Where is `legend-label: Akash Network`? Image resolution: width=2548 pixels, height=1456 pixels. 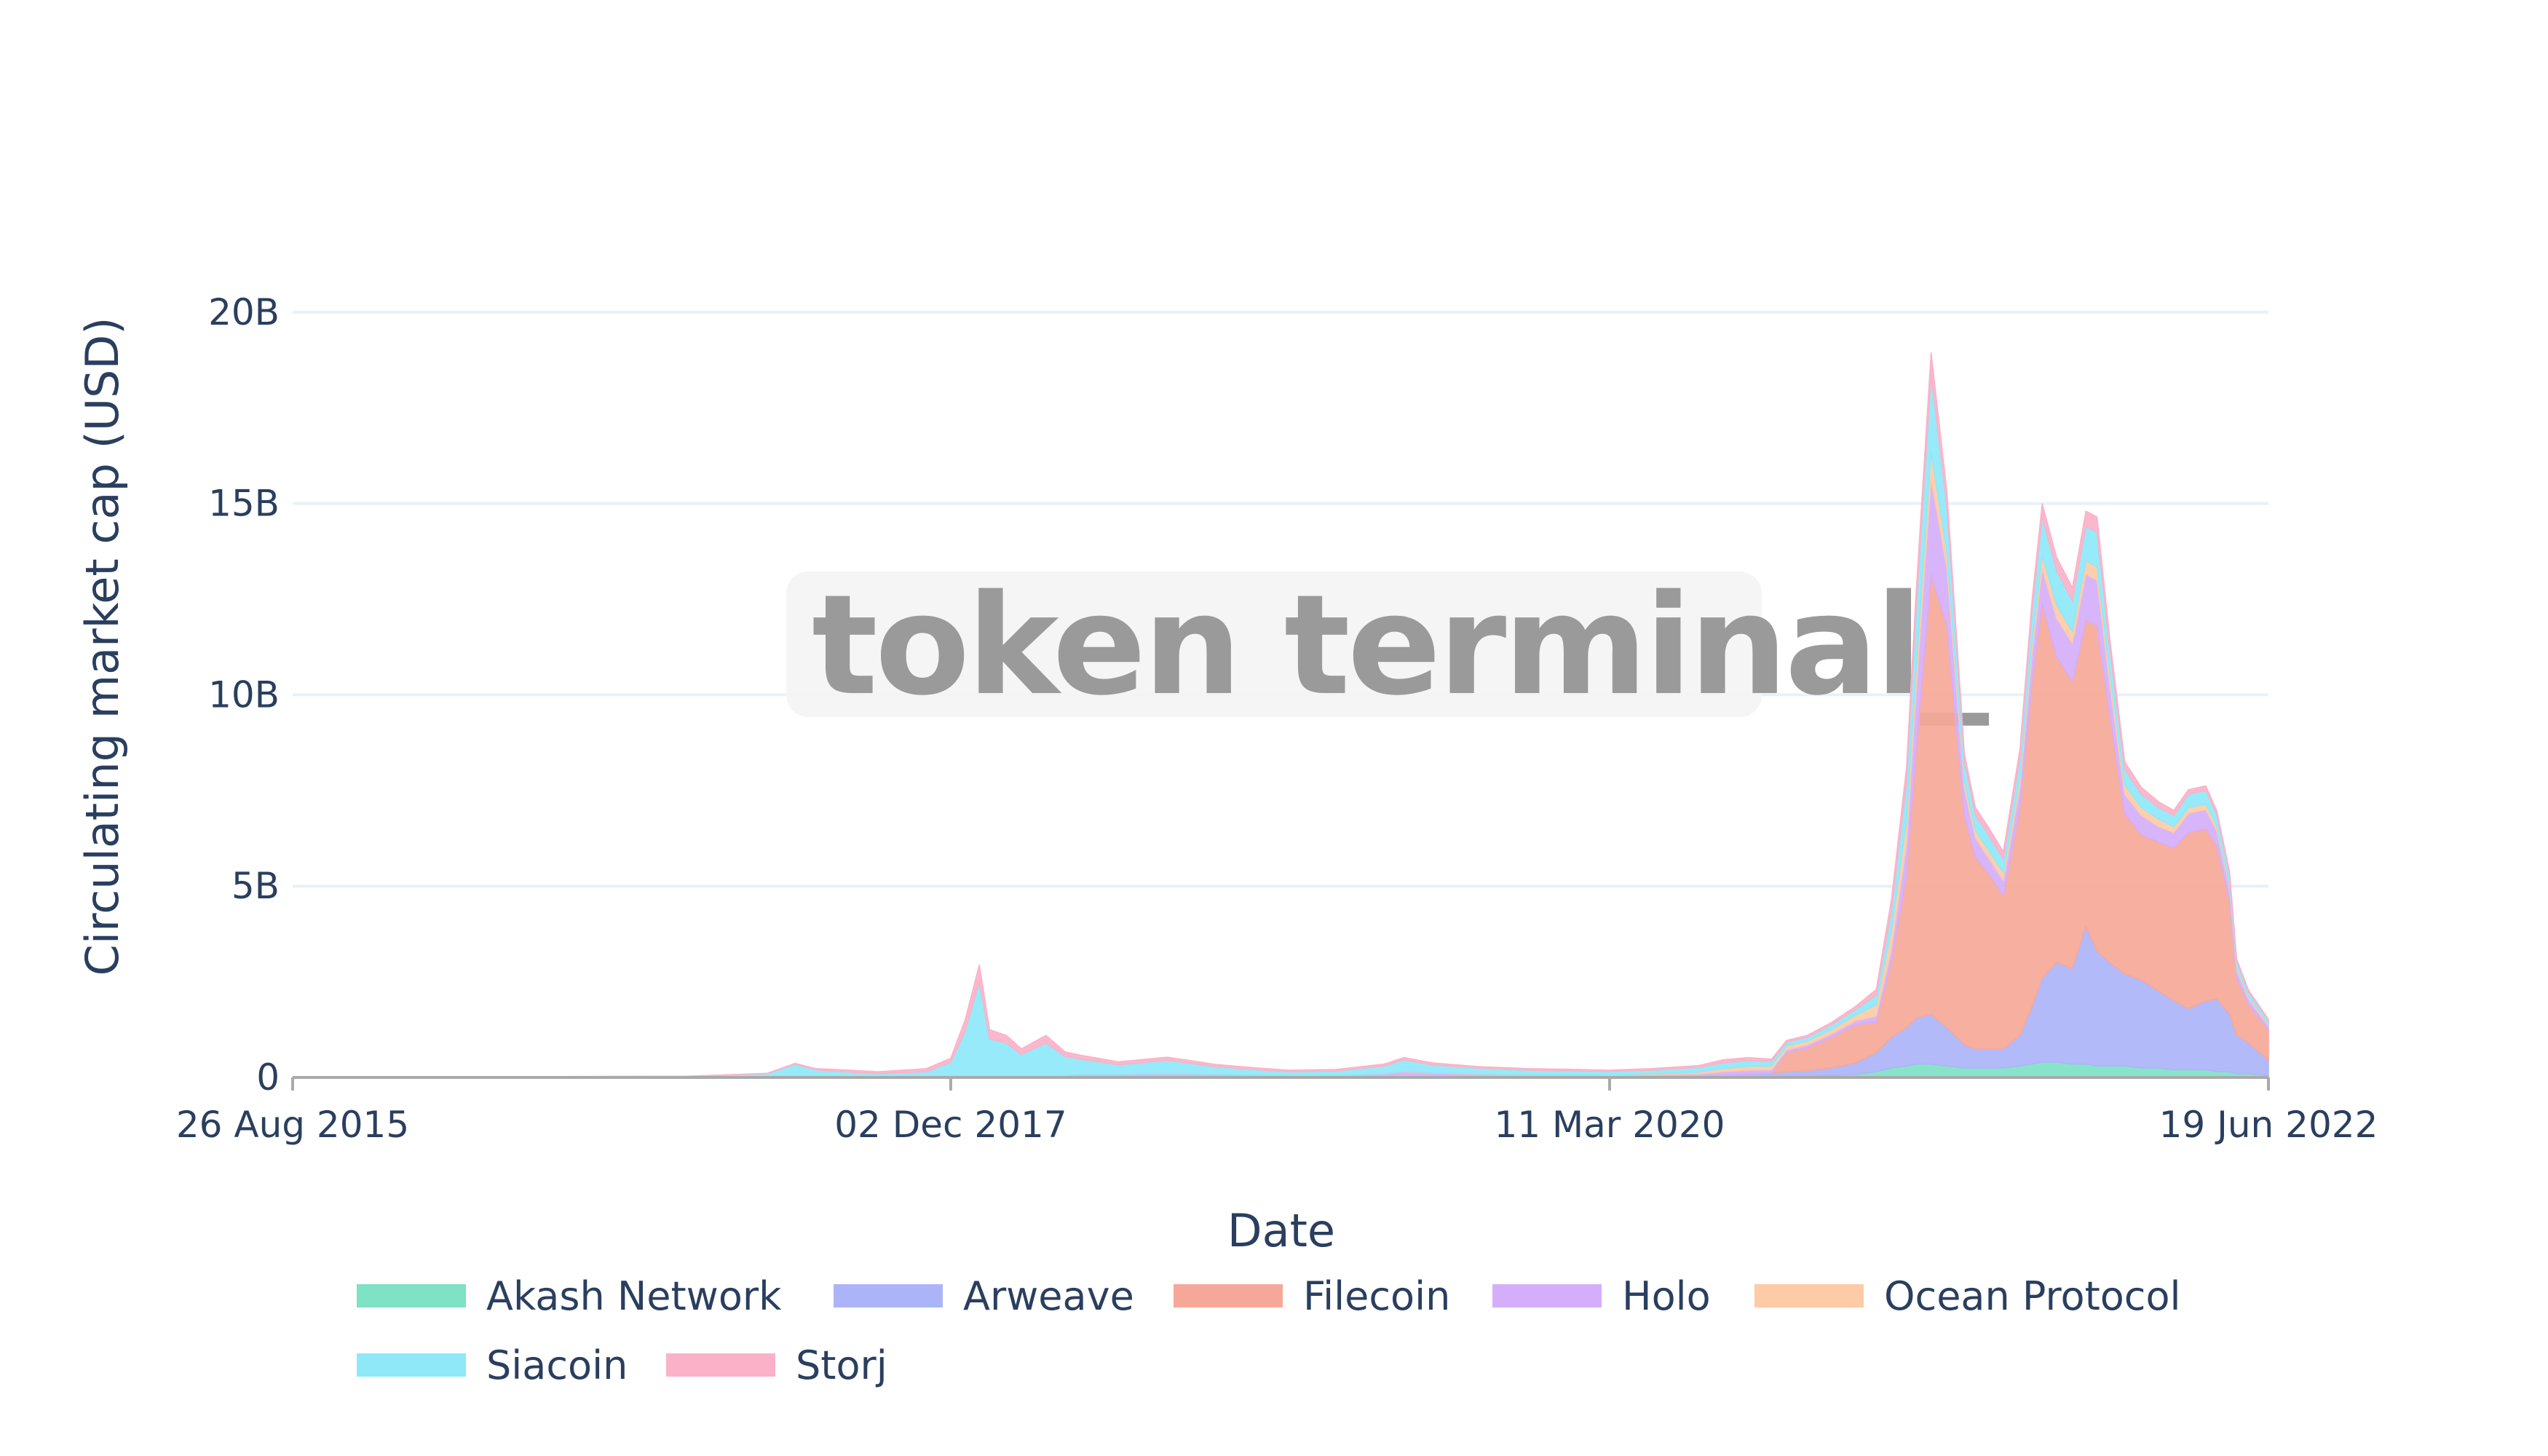 legend-label: Akash Network is located at coordinates (634, 1296).